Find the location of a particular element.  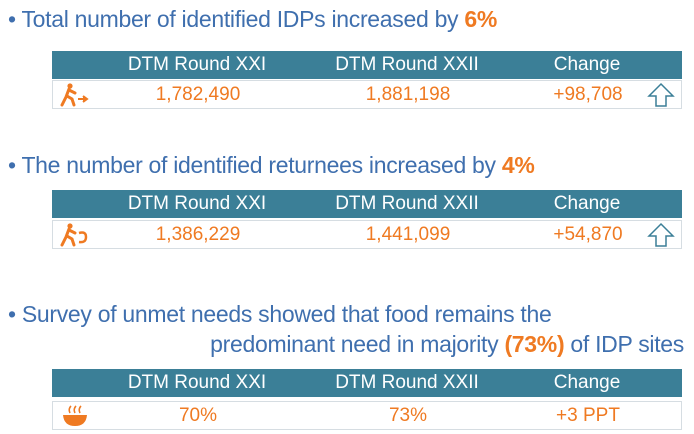

row-value: 1,881,198 is located at coordinates (408, 94).